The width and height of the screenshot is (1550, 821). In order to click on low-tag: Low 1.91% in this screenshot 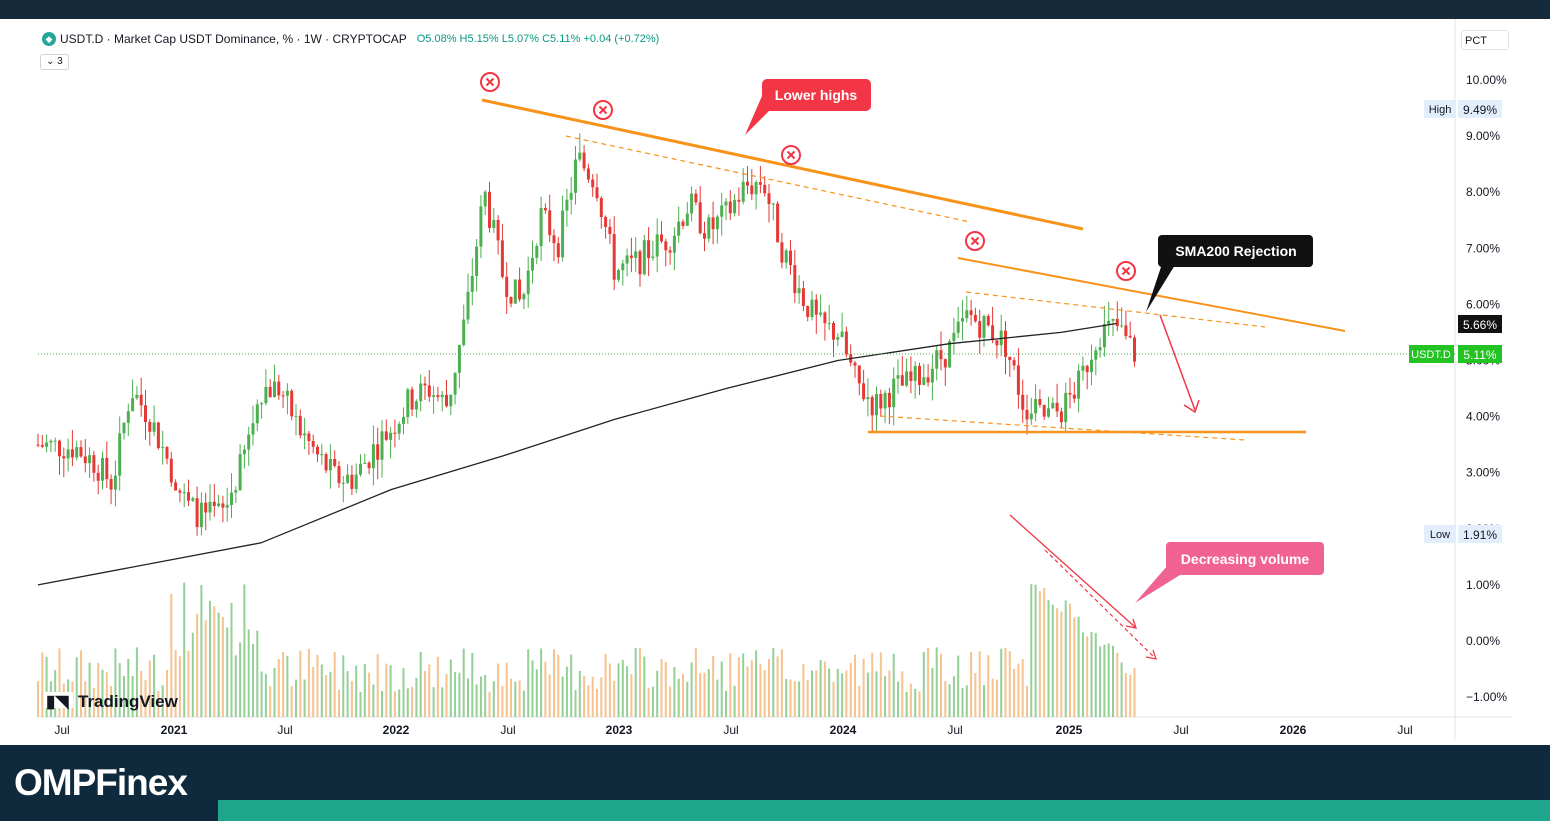, I will do `click(1463, 534)`.